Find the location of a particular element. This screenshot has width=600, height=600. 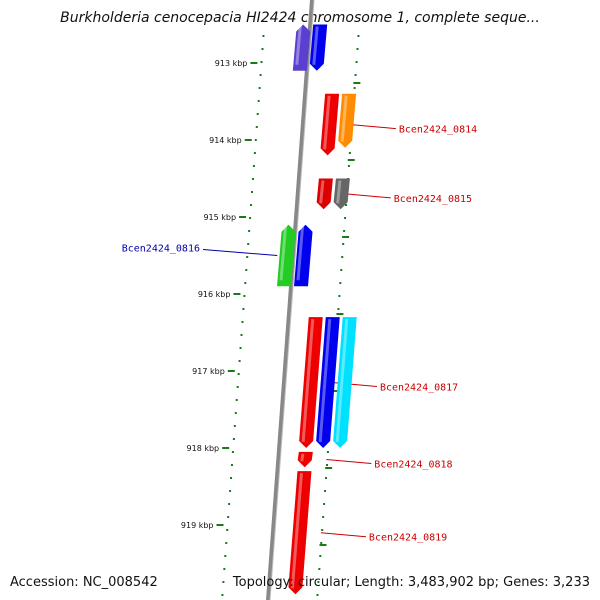

backbone-highlight is located at coordinates (292, 300).